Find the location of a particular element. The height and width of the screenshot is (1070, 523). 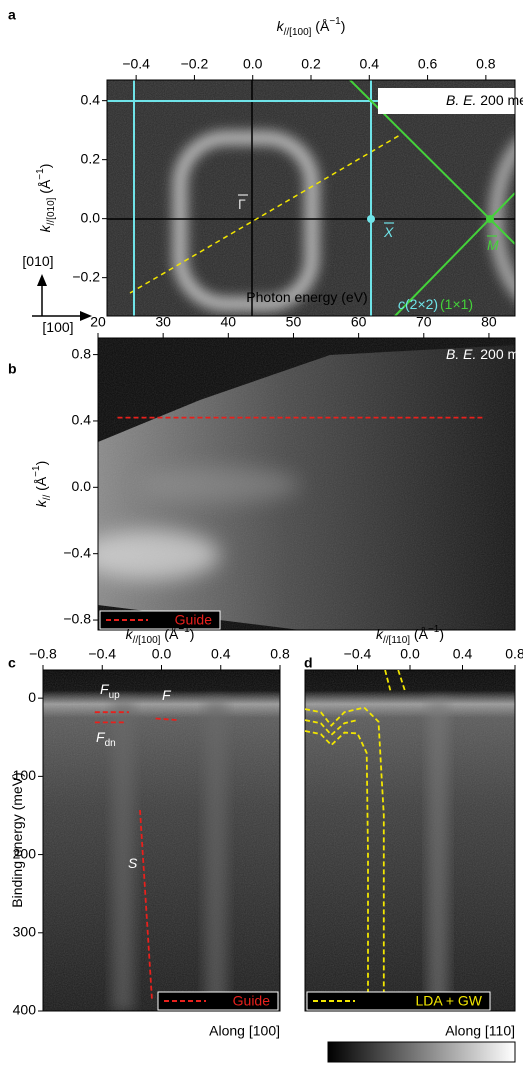

annotation: X is located at coordinates (388, 232).